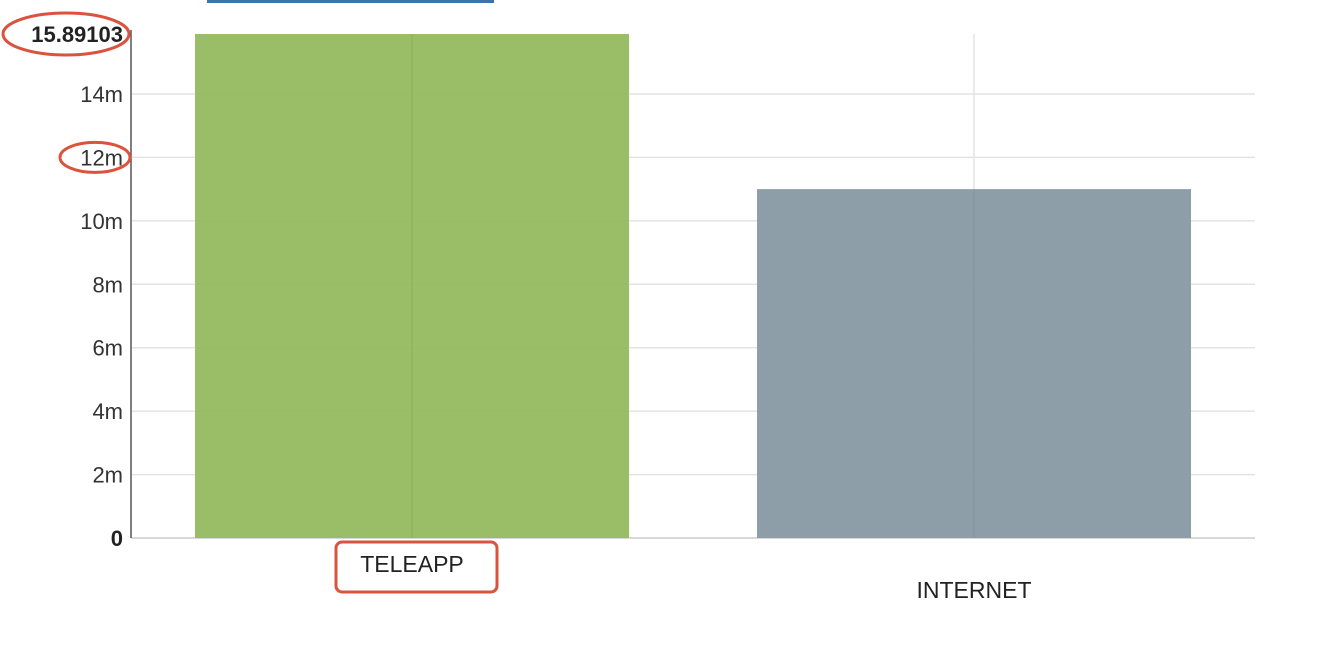  I want to click on y-tick-labels: 0 2m 4m 6m 8m 10m 12m 14m 15.89103, so click(77, 286).